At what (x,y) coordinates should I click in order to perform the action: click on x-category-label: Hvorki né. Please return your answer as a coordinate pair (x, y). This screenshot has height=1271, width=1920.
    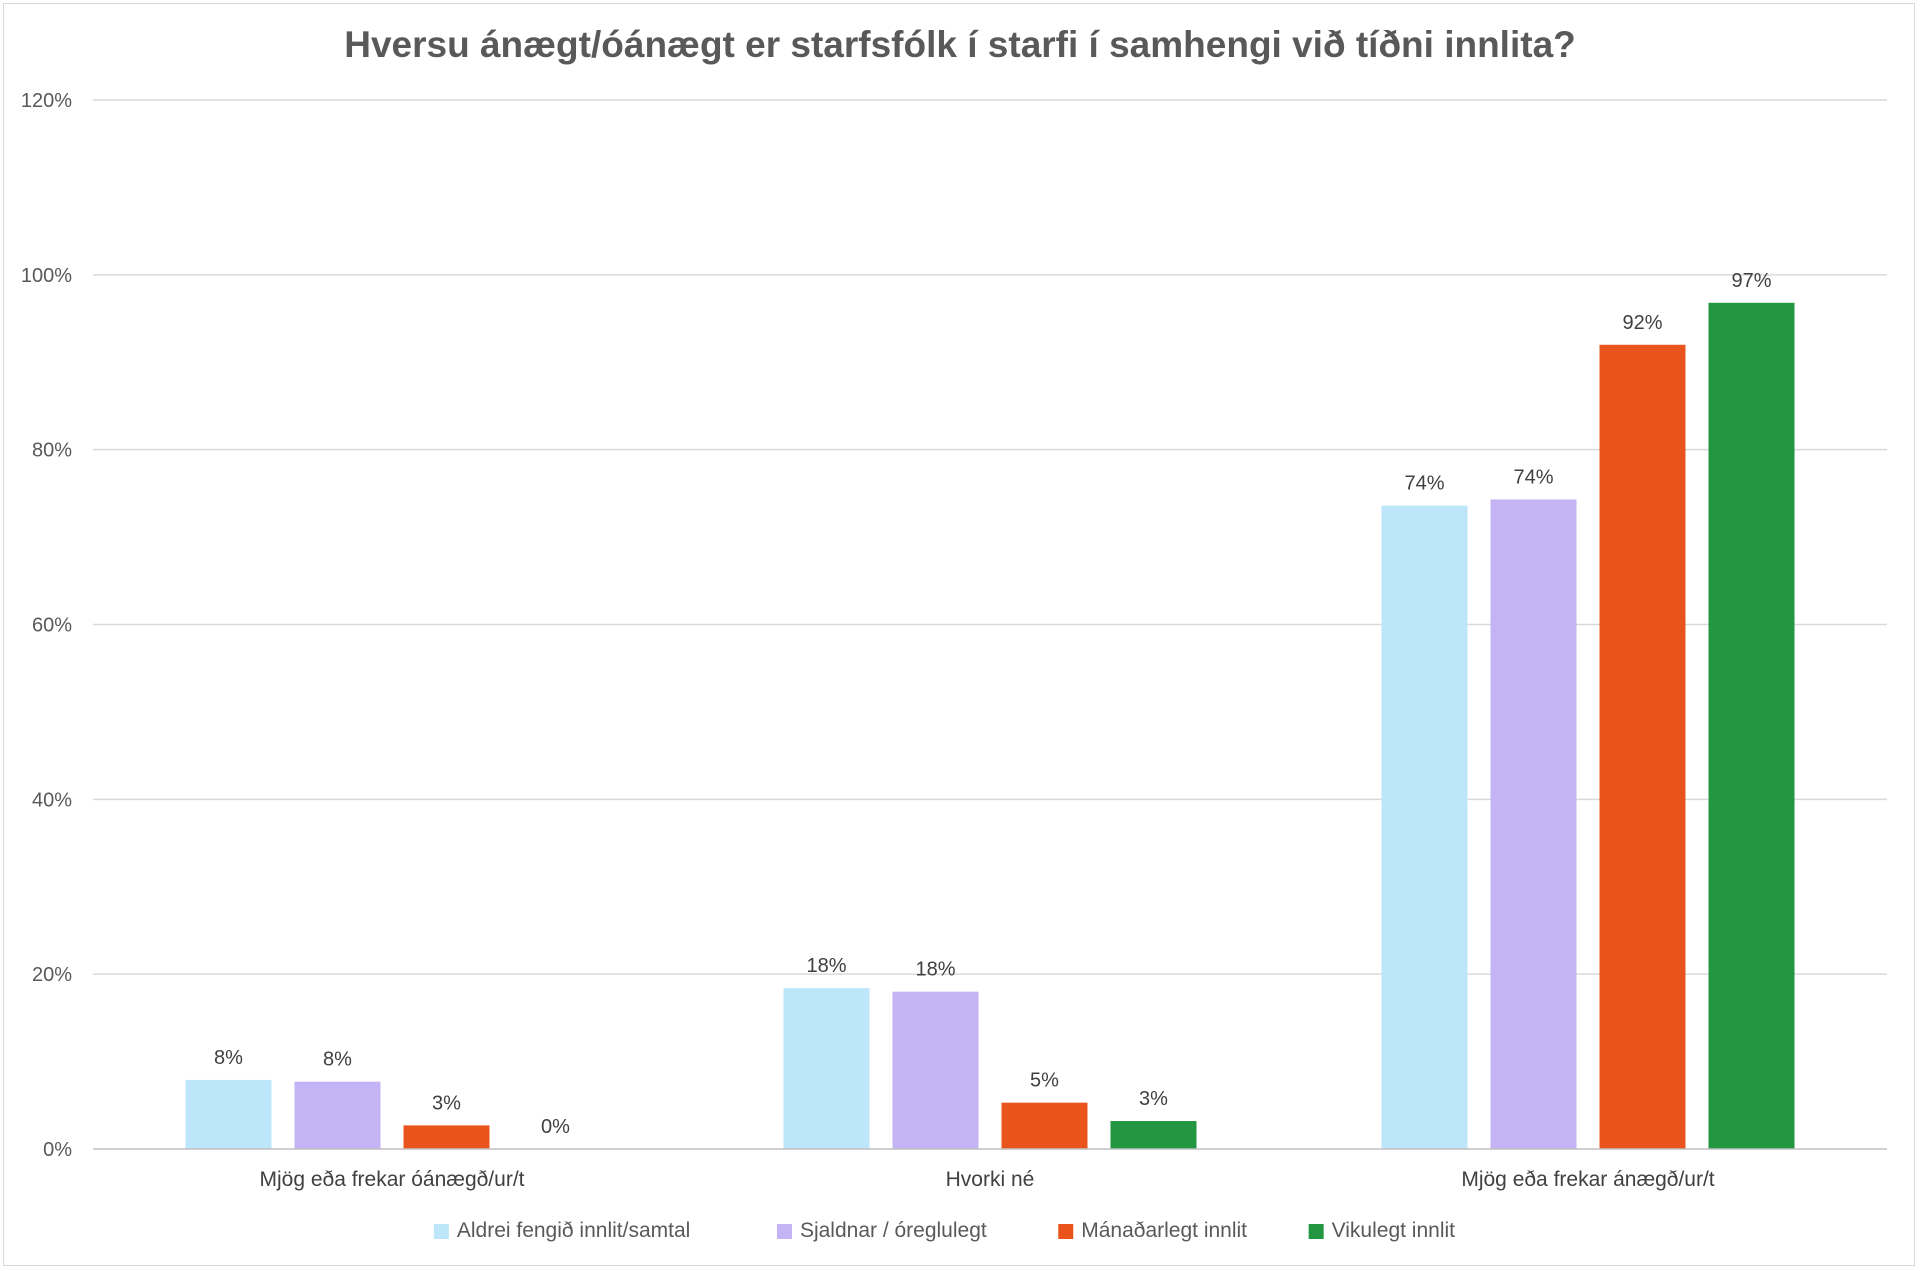
    Looking at the image, I should click on (990, 1179).